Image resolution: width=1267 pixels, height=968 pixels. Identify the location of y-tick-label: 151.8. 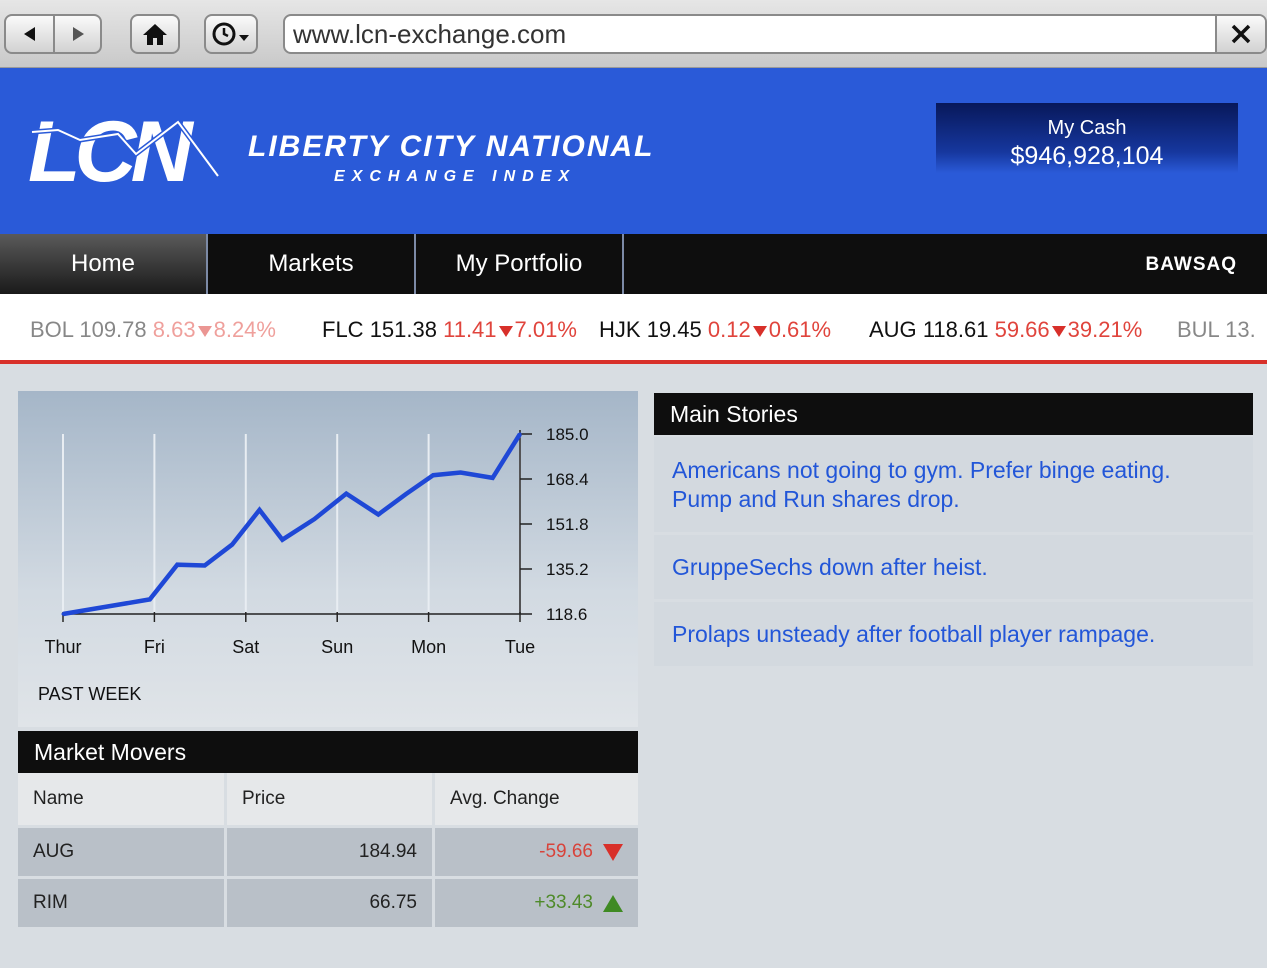
(567, 524).